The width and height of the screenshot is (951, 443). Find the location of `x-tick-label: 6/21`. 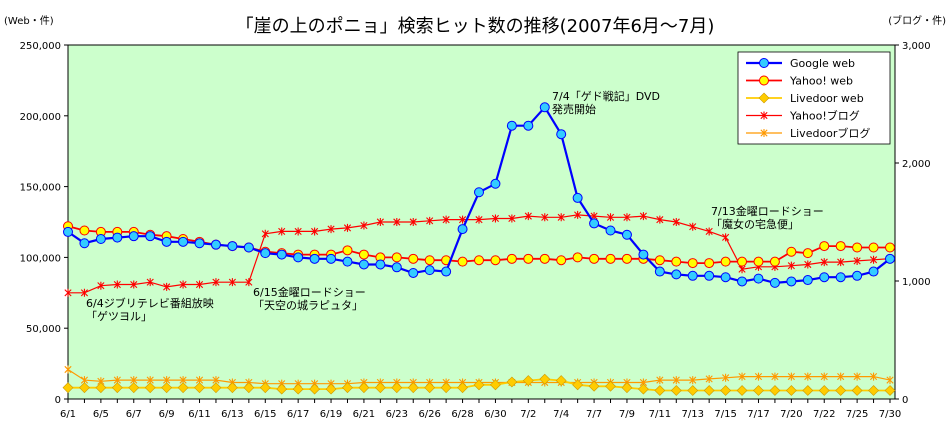

x-tick-label: 6/21 is located at coordinates (364, 414).